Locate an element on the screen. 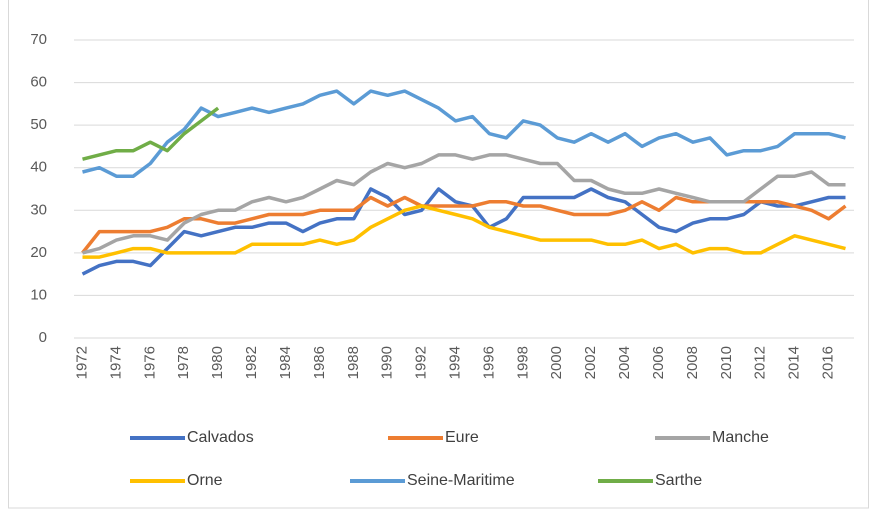 Image resolution: width=872 pixels, height=511 pixels. x-tick-label: 1990 is located at coordinates (387, 362).